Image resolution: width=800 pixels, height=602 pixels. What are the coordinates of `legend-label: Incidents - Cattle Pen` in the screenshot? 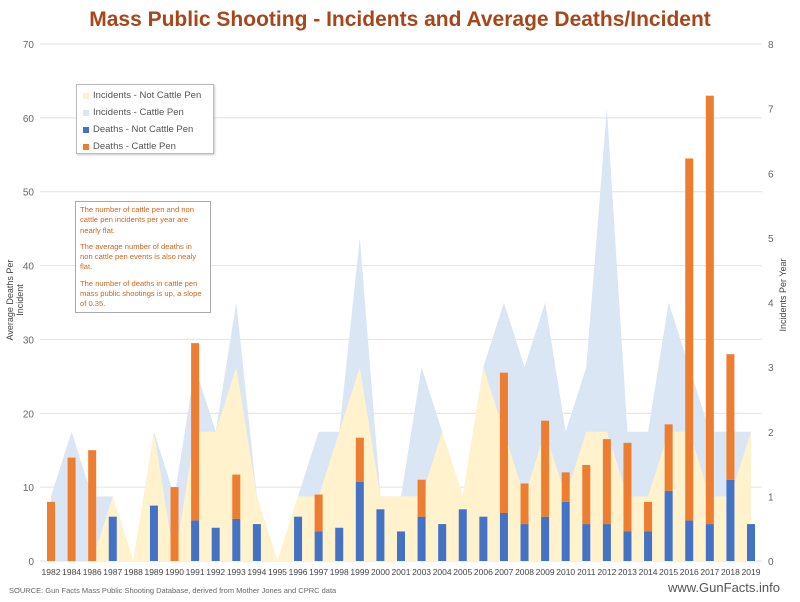 It's located at (138, 112).